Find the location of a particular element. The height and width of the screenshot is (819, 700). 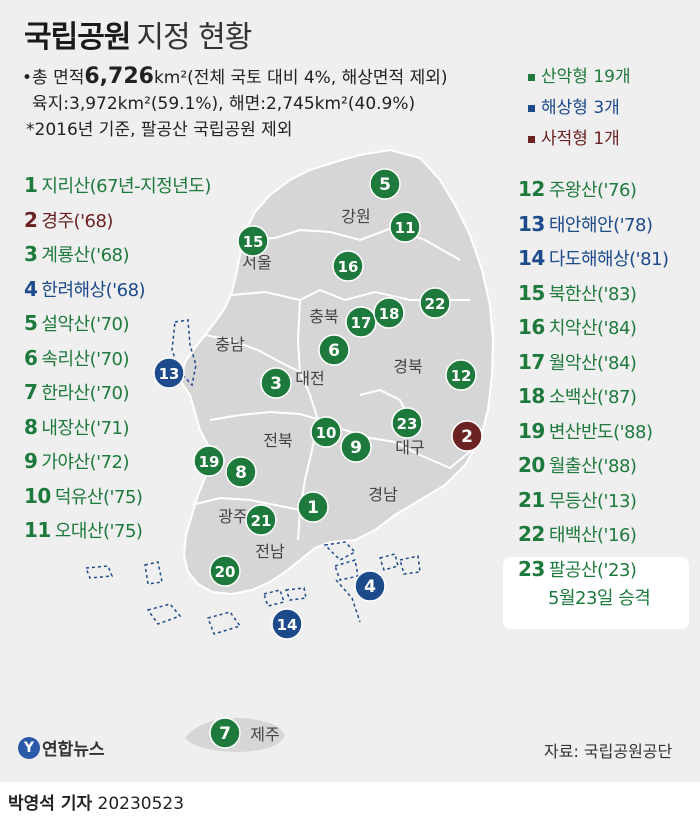

park-number: 6 is located at coordinates (31, 357).